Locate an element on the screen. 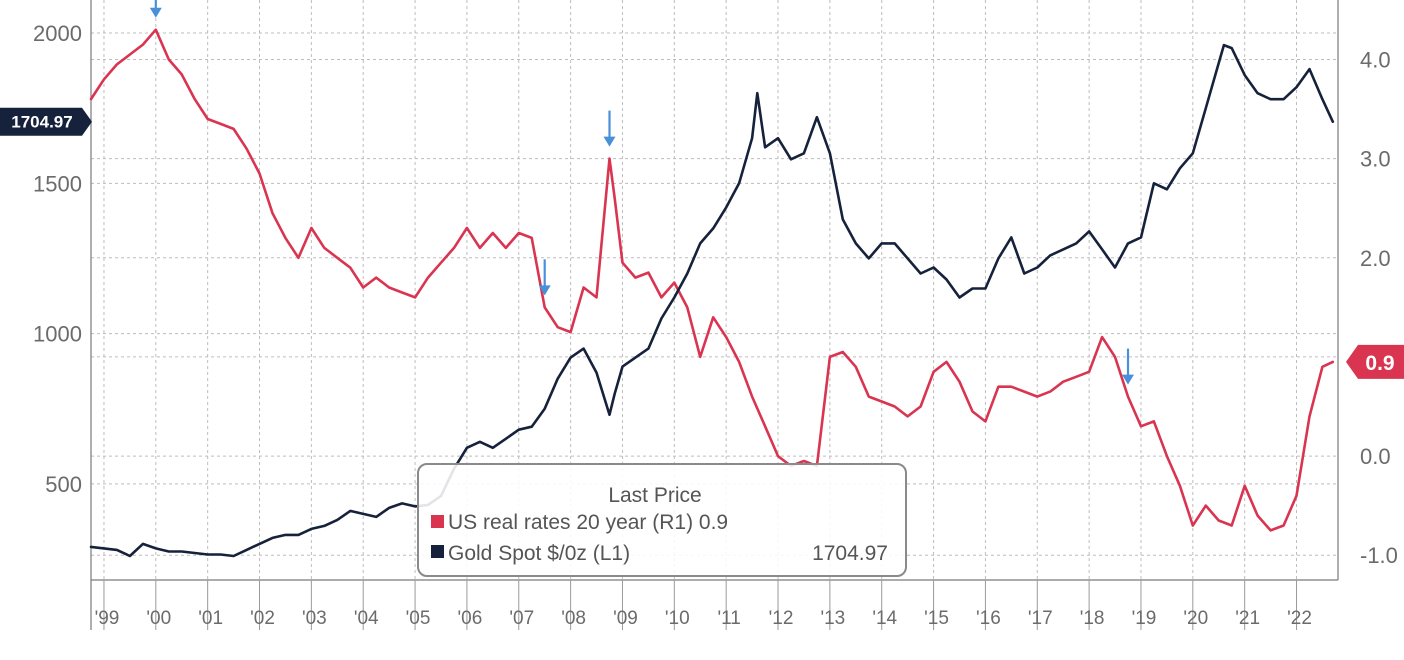  right-axis-last-value-flag: 0.9 is located at coordinates (1375, 361).